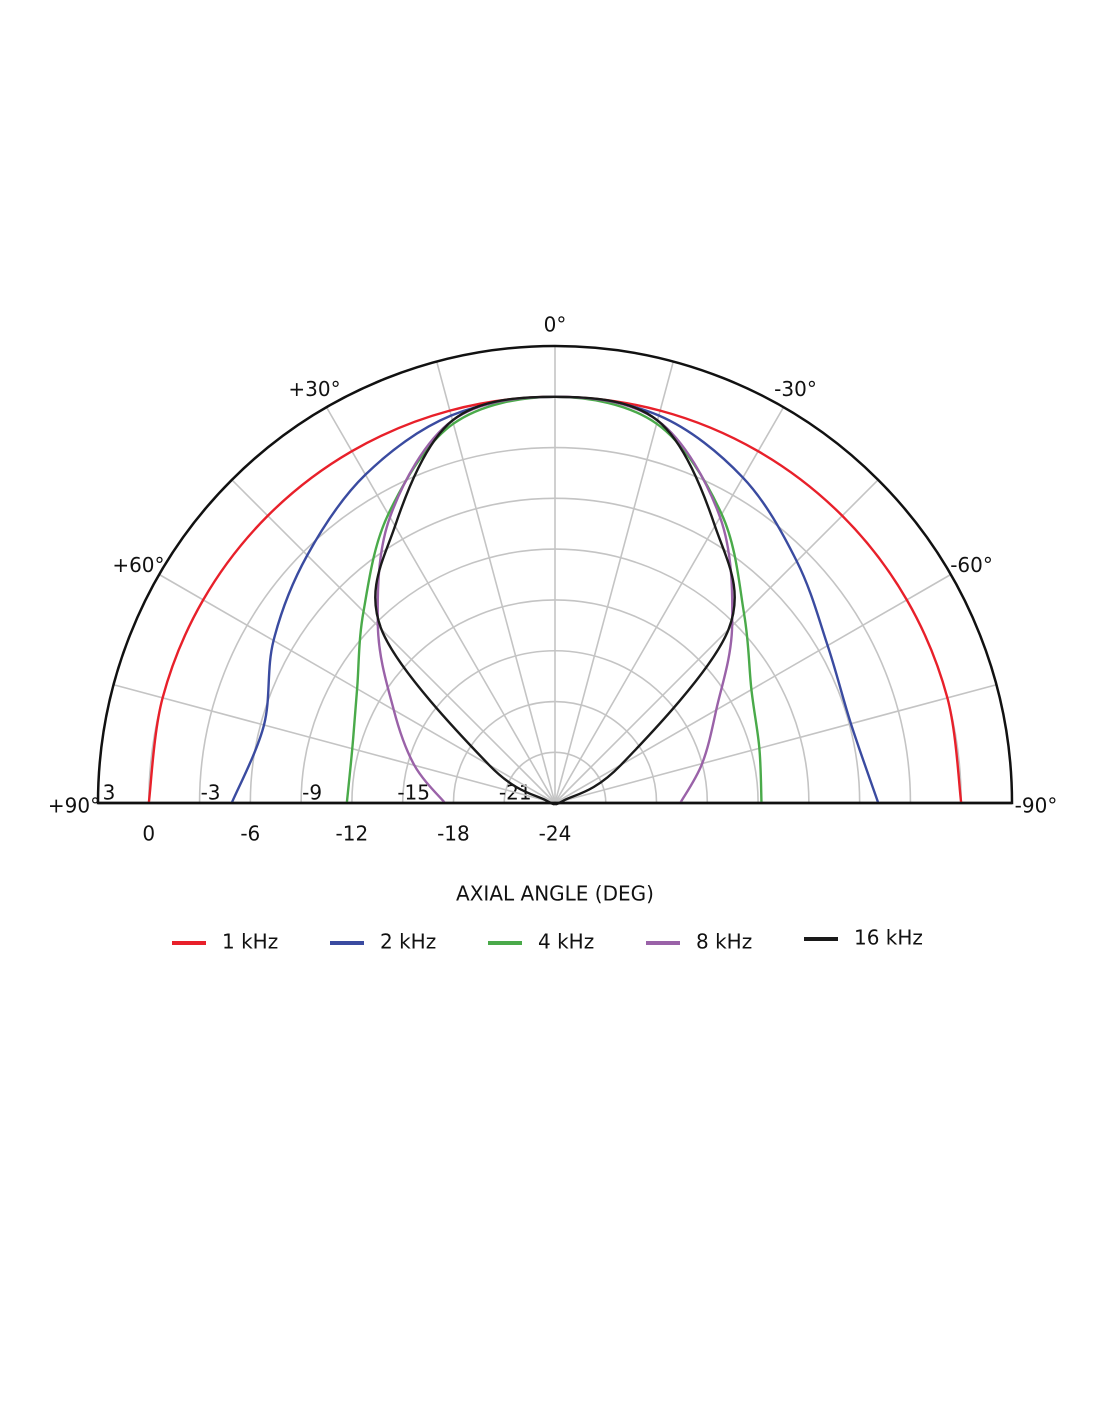  Describe the element at coordinates (795, 389) in the screenshot. I see `angle-tick-label: -30°` at that location.